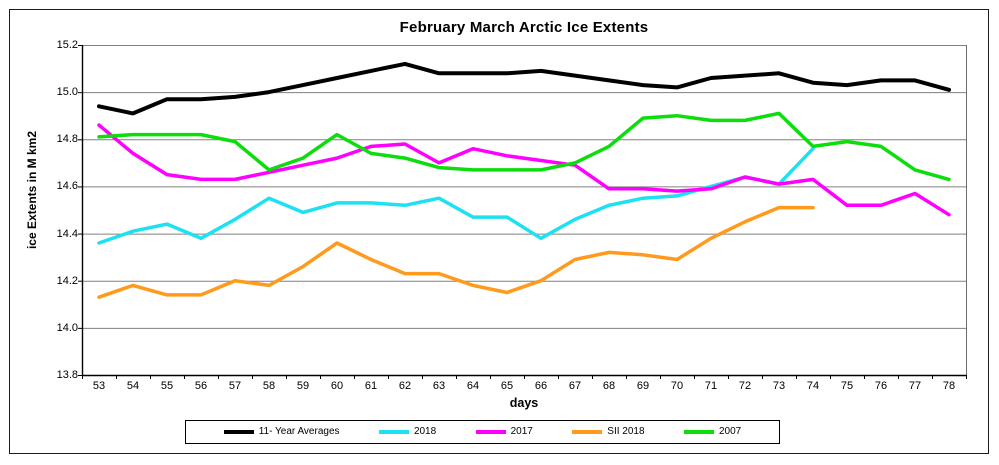 The width and height of the screenshot is (999, 465). I want to click on y-tick-label: 14.6, so click(67, 186).